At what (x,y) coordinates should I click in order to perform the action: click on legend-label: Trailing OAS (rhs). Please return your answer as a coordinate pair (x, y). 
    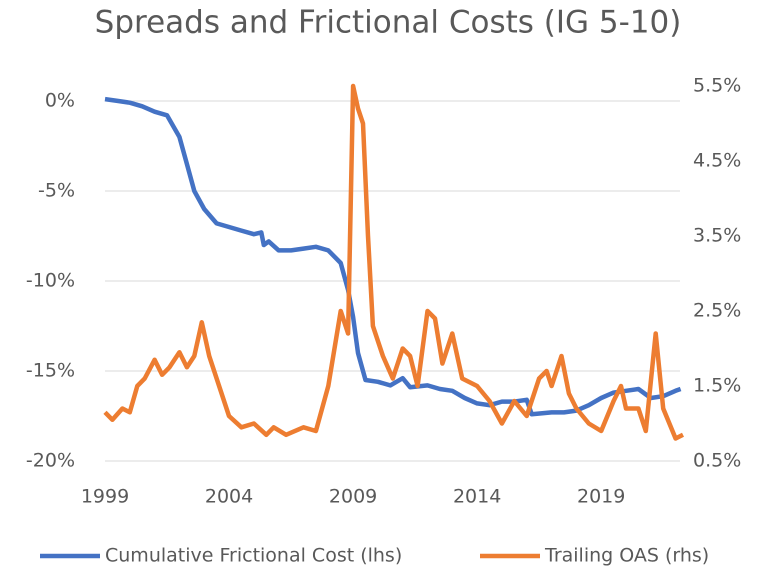
    Looking at the image, I should click on (626, 556).